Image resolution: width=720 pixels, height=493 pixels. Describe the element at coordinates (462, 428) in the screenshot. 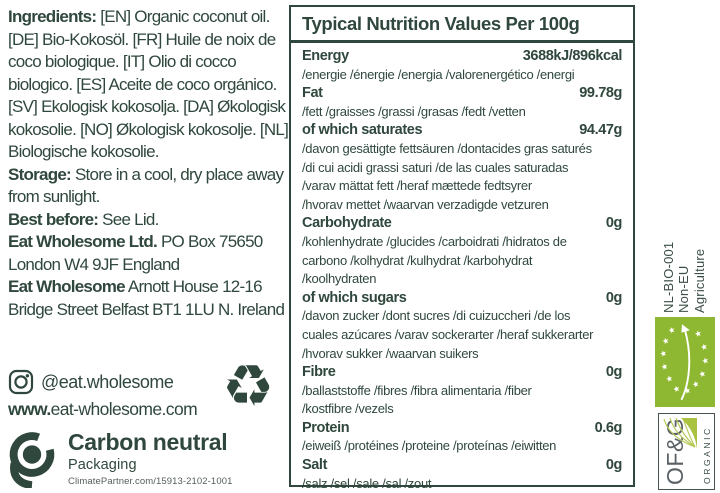

I see `nutrition-row-main: Protein 0.6g` at that location.